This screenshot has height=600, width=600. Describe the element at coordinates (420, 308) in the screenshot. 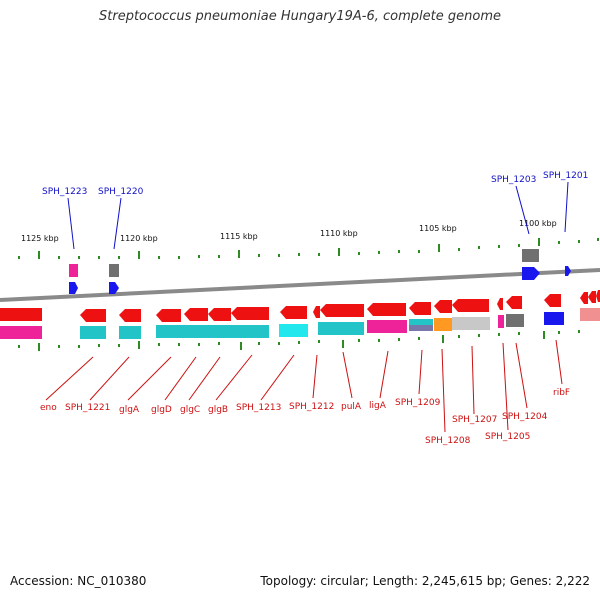

I see `gene-sph1209-arrow` at that location.